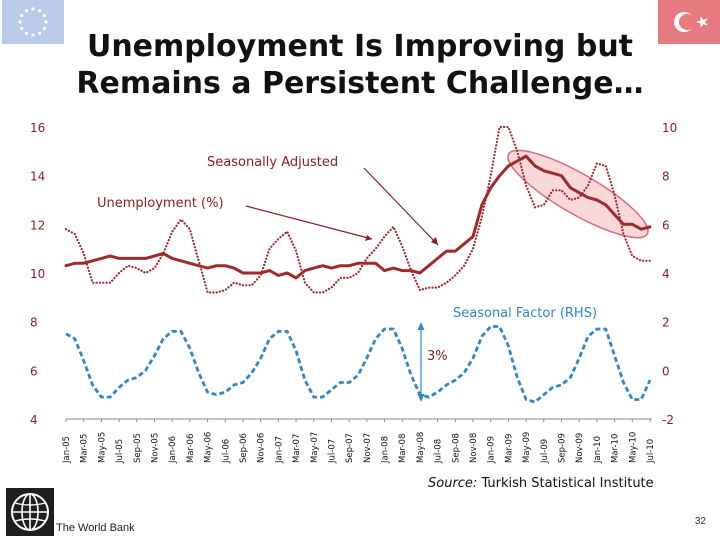 The height and width of the screenshot is (540, 720). Describe the element at coordinates (244, 448) in the screenshot. I see `x-tick-label: Sep-06` at that location.